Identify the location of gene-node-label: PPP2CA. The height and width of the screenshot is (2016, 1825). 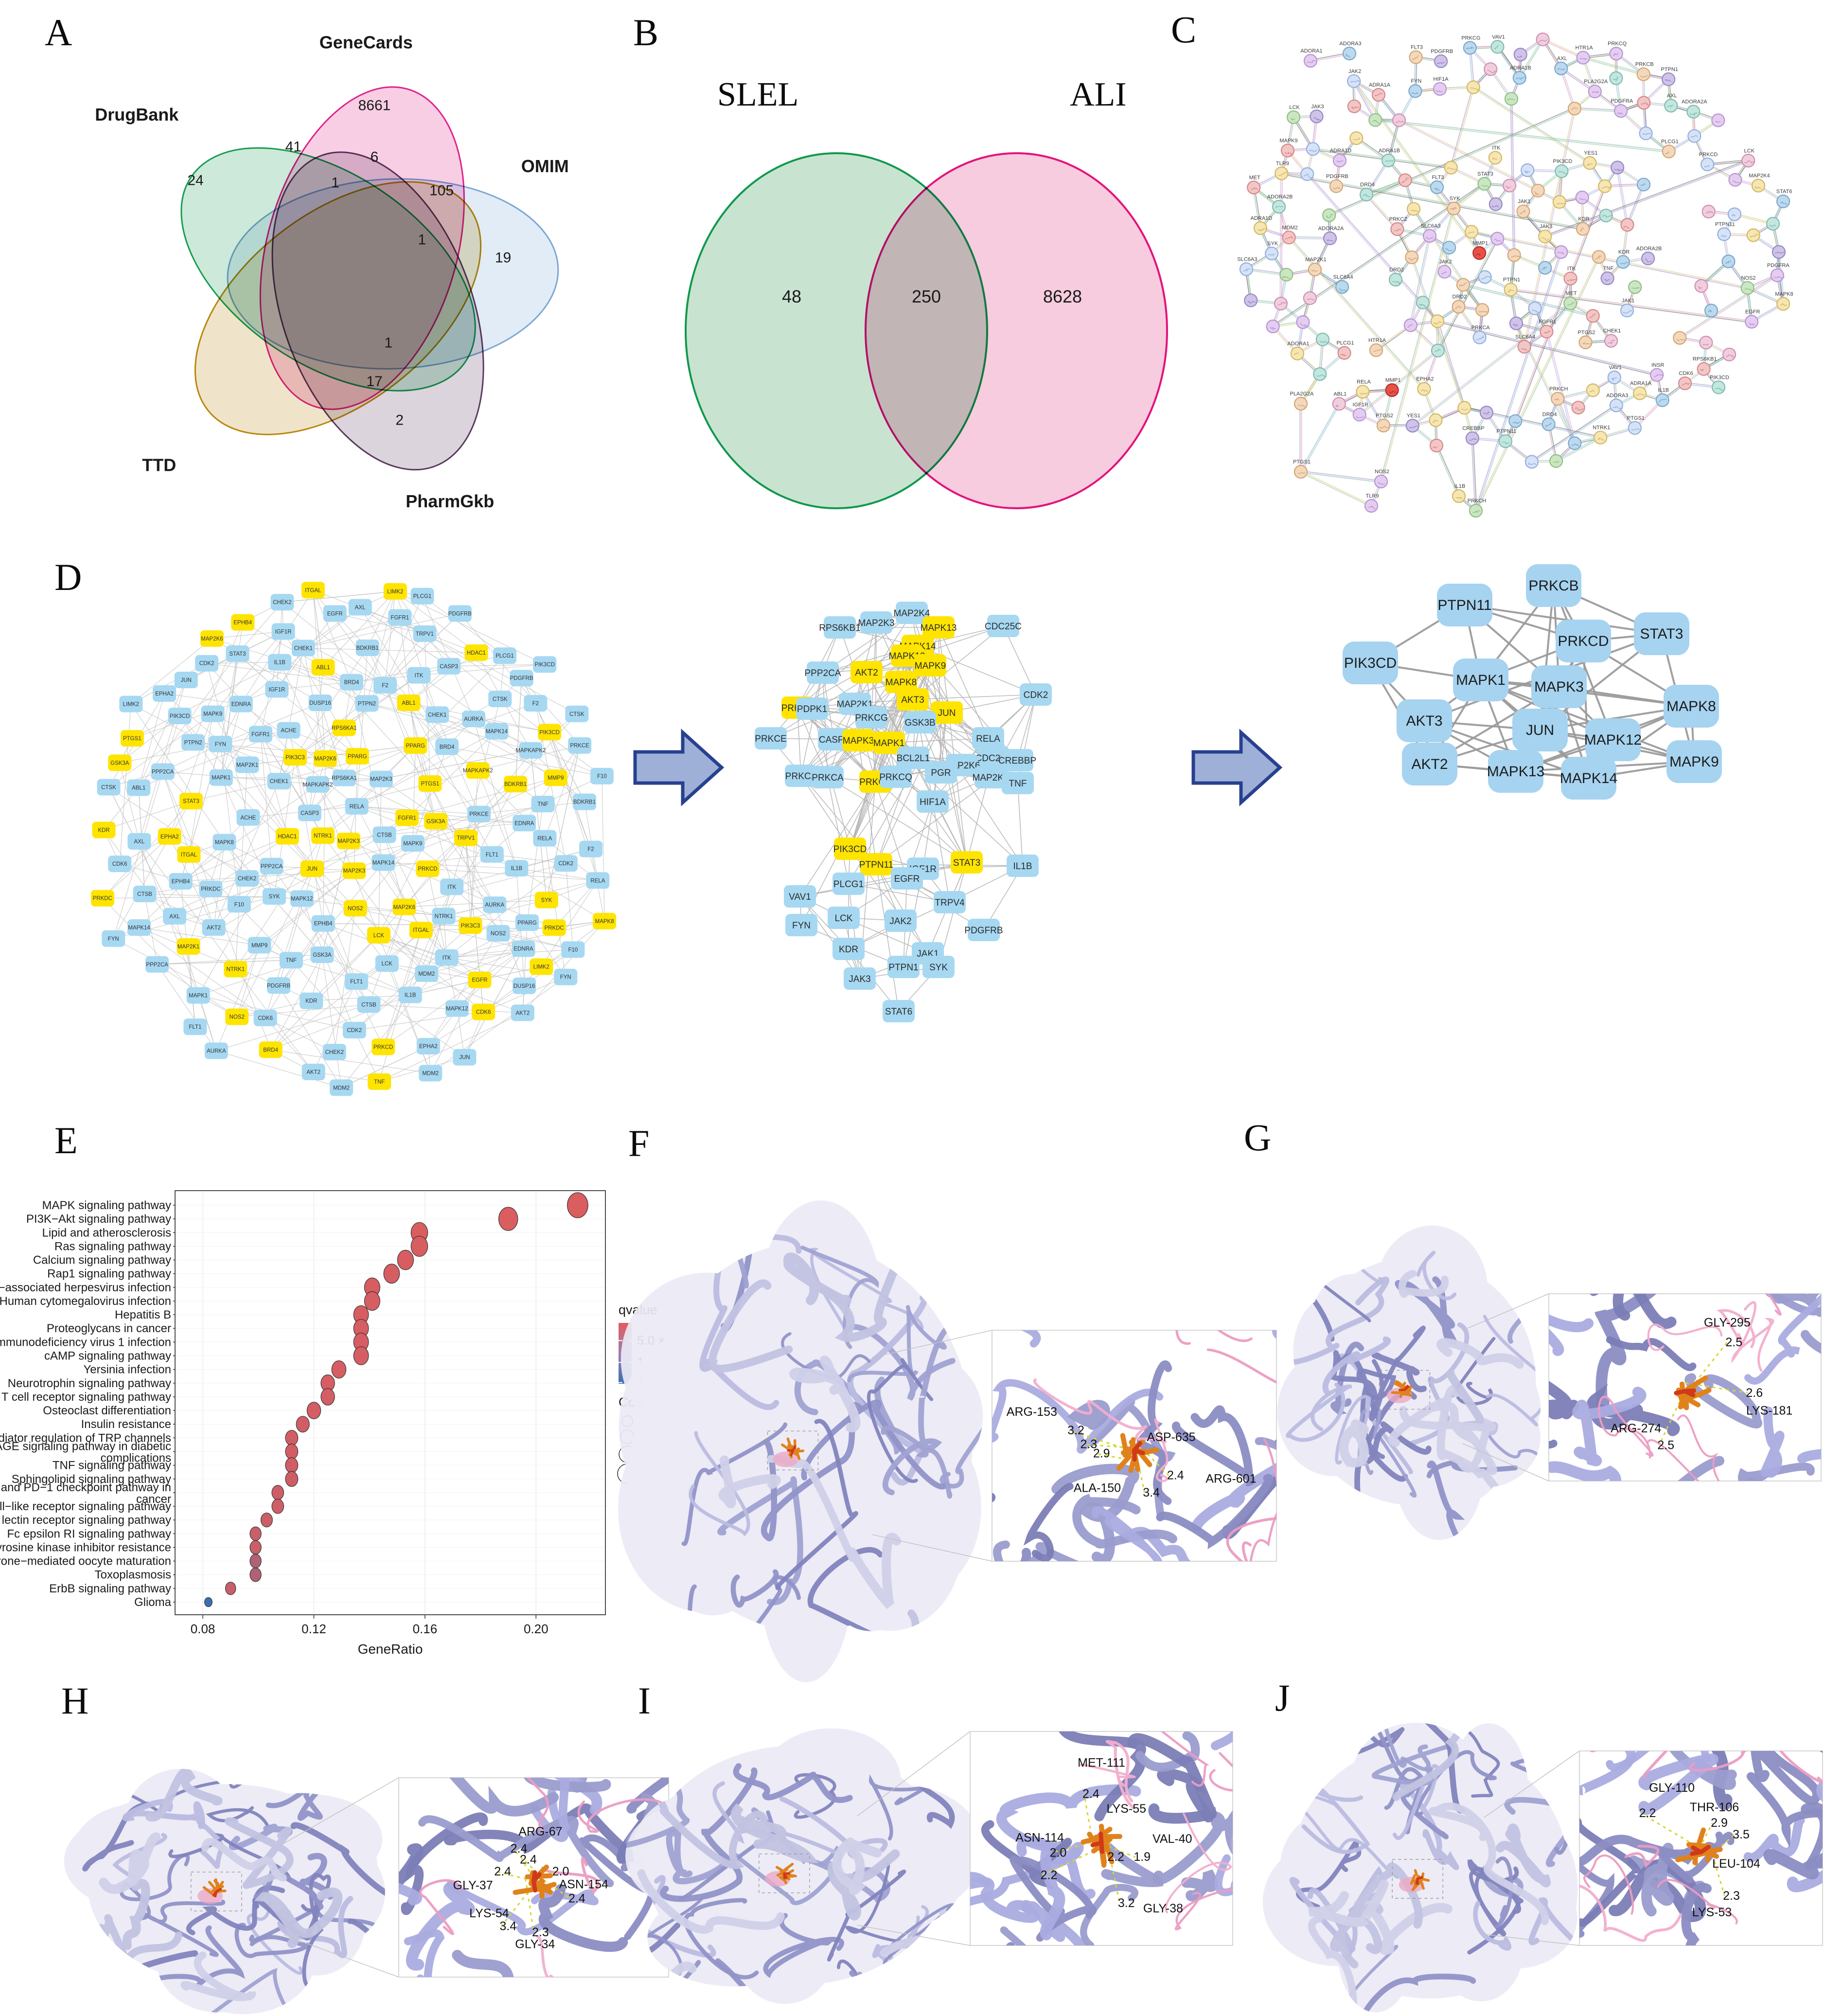
(157, 965).